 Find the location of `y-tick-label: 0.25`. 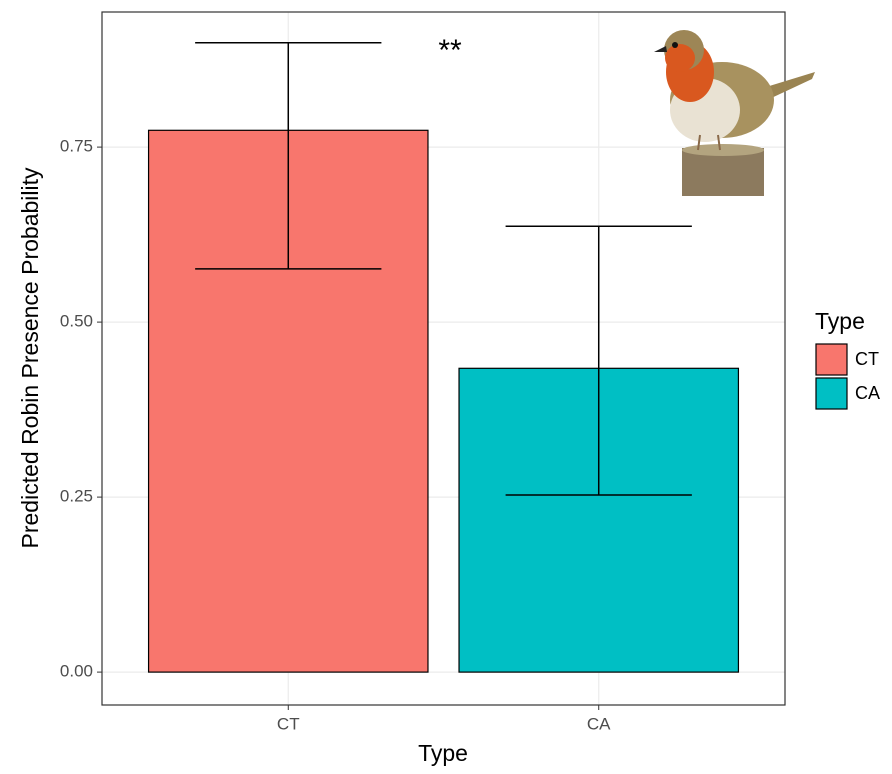

y-tick-label: 0.25 is located at coordinates (76, 496).